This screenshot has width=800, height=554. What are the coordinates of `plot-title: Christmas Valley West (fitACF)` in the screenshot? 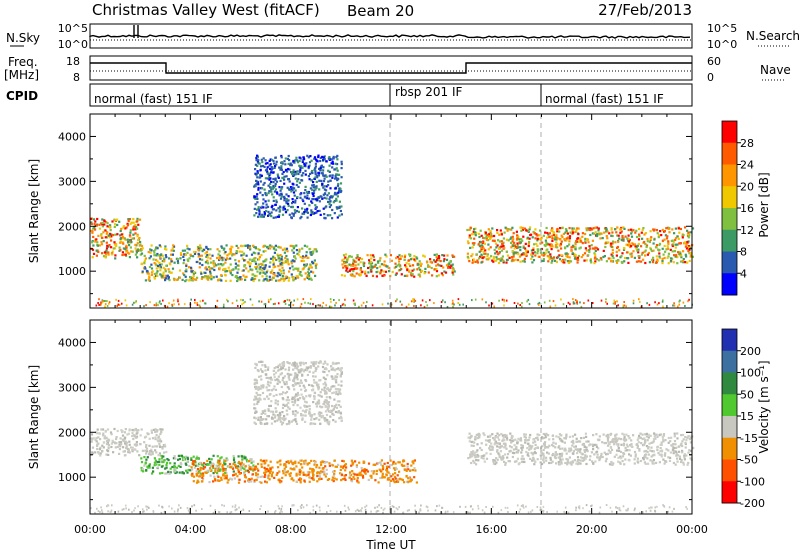 It's located at (206, 10).